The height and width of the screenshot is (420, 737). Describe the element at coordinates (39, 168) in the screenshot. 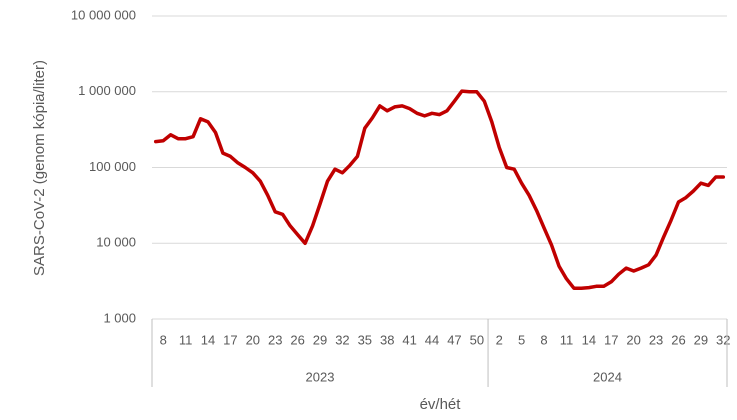

I see `y-axis-label: SARS-CoV-2 (genom kópia/liter)` at that location.